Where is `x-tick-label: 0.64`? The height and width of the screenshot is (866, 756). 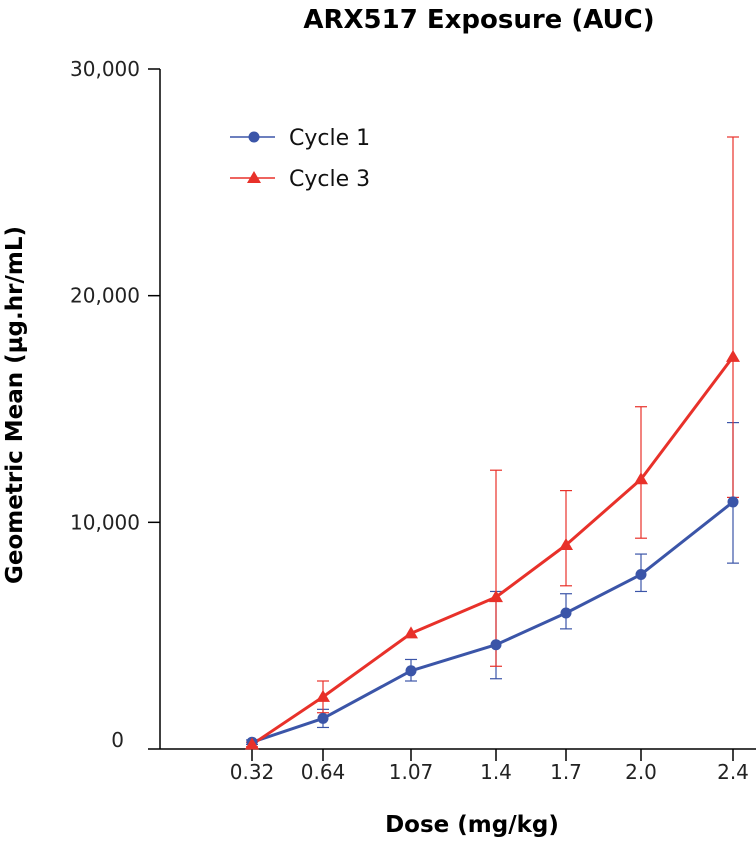 x-tick-label: 0.64 is located at coordinates (323, 772).